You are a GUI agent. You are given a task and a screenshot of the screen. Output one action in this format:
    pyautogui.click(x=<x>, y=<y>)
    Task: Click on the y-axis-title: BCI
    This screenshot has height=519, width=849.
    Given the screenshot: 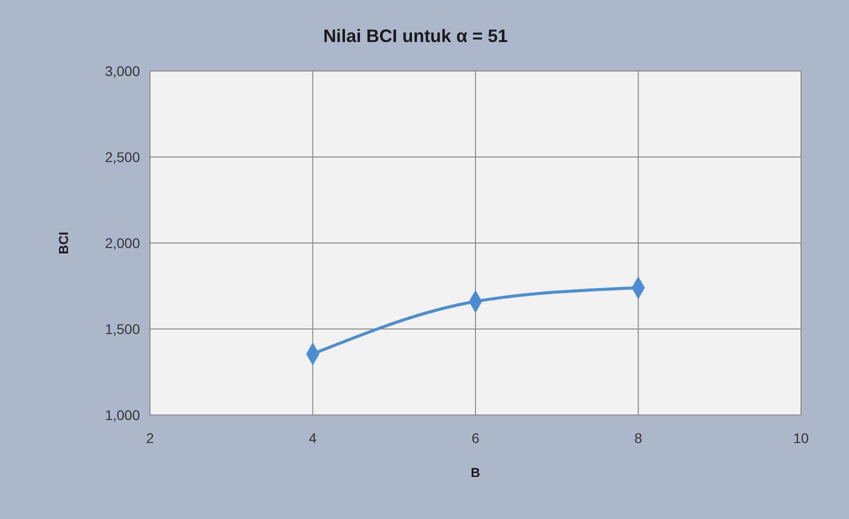 What is the action you would take?
    pyautogui.click(x=63, y=243)
    